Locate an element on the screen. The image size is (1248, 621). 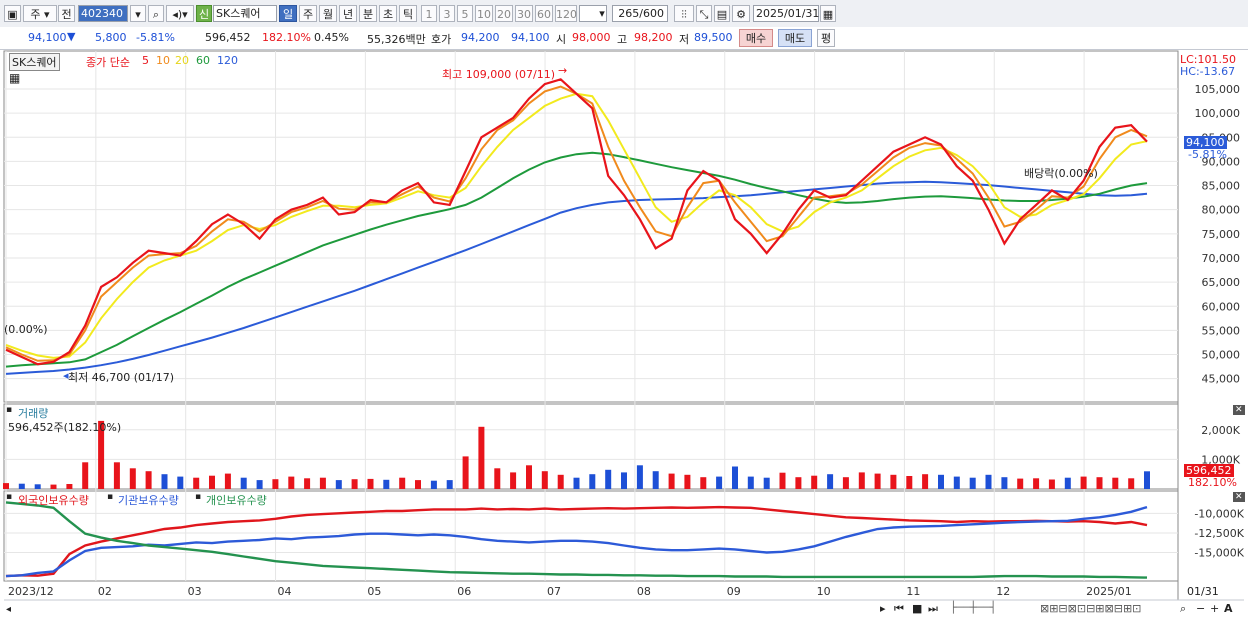
drawing-tool-icon: ⤡ is located at coordinates (704, 13).